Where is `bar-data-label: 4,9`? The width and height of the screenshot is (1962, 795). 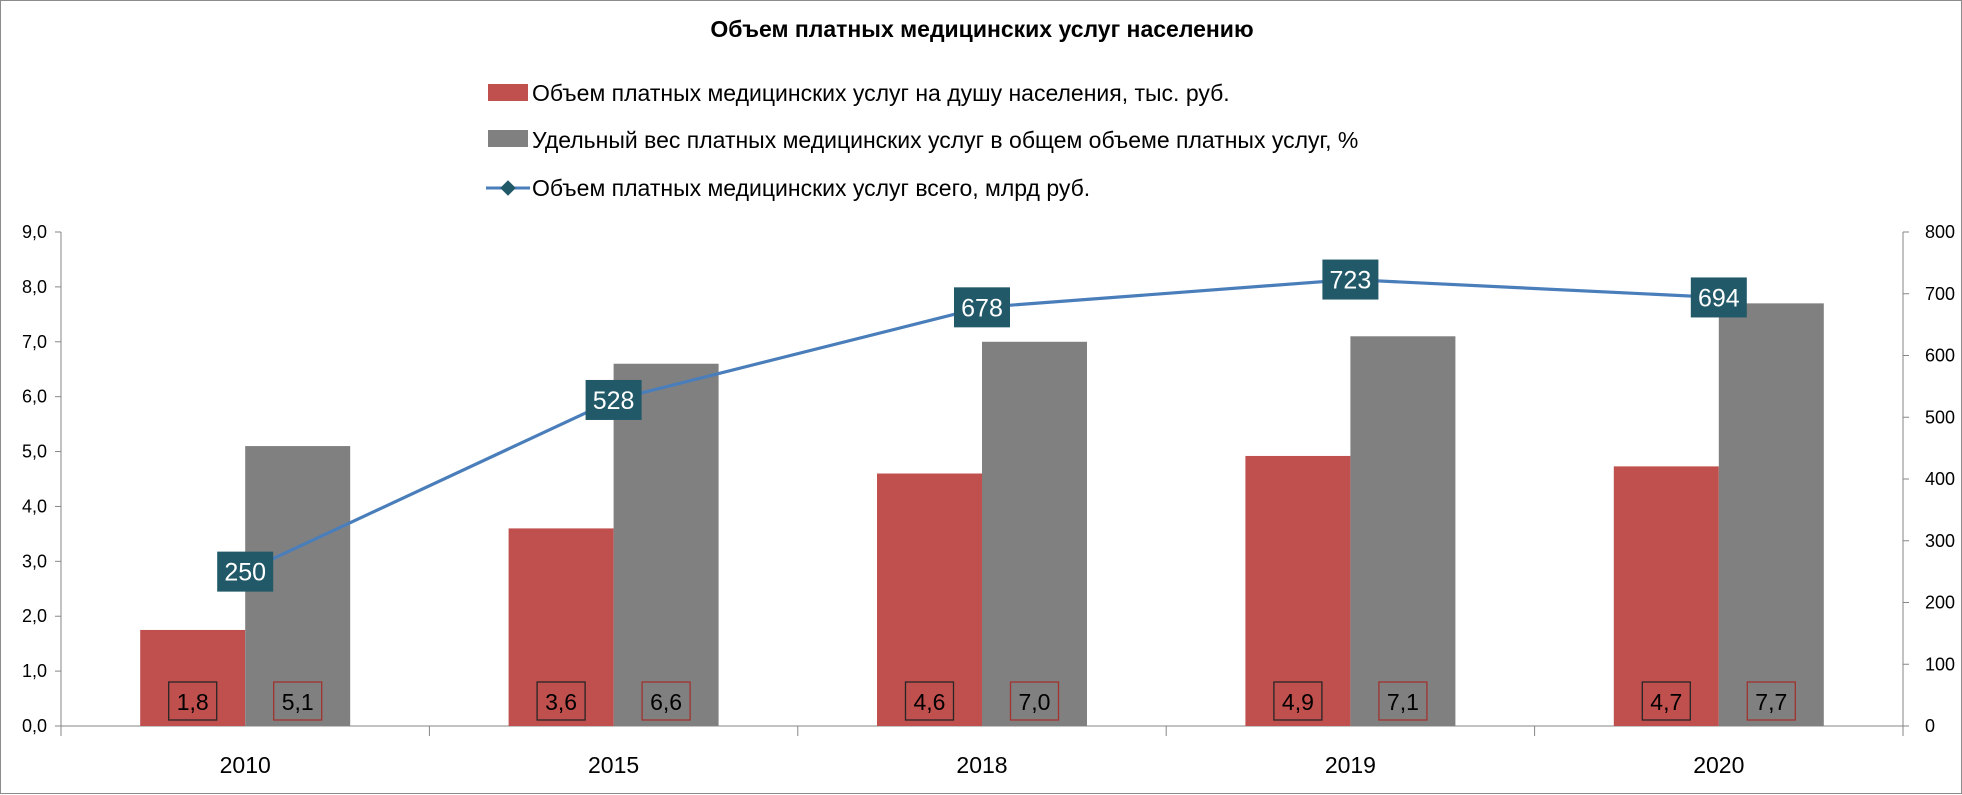 bar-data-label: 4,9 is located at coordinates (1298, 702).